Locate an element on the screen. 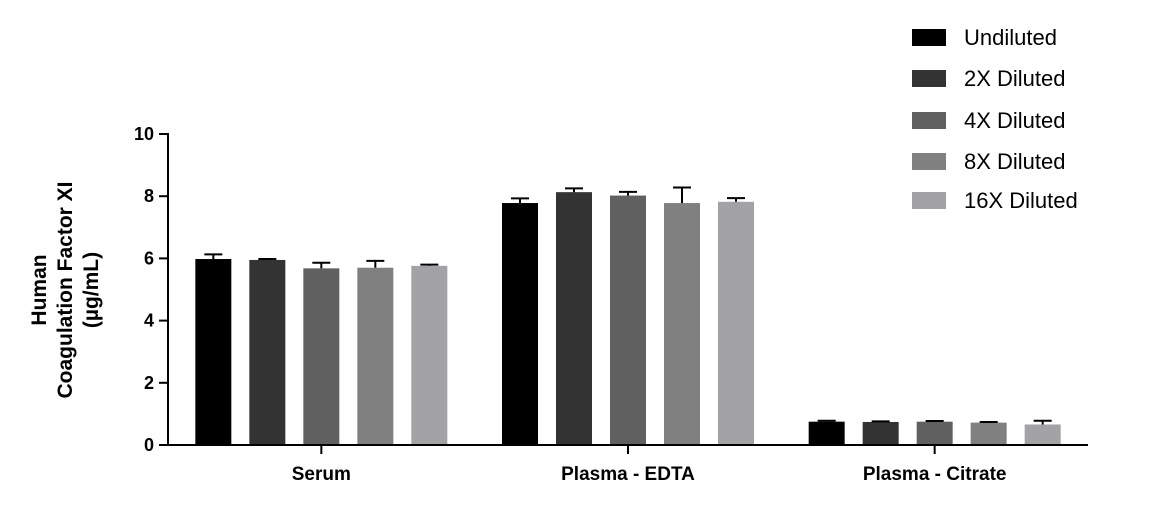 The width and height of the screenshot is (1162, 507). y-axis-label-line-2: Coagulation Factor XI is located at coordinates (65, 289).